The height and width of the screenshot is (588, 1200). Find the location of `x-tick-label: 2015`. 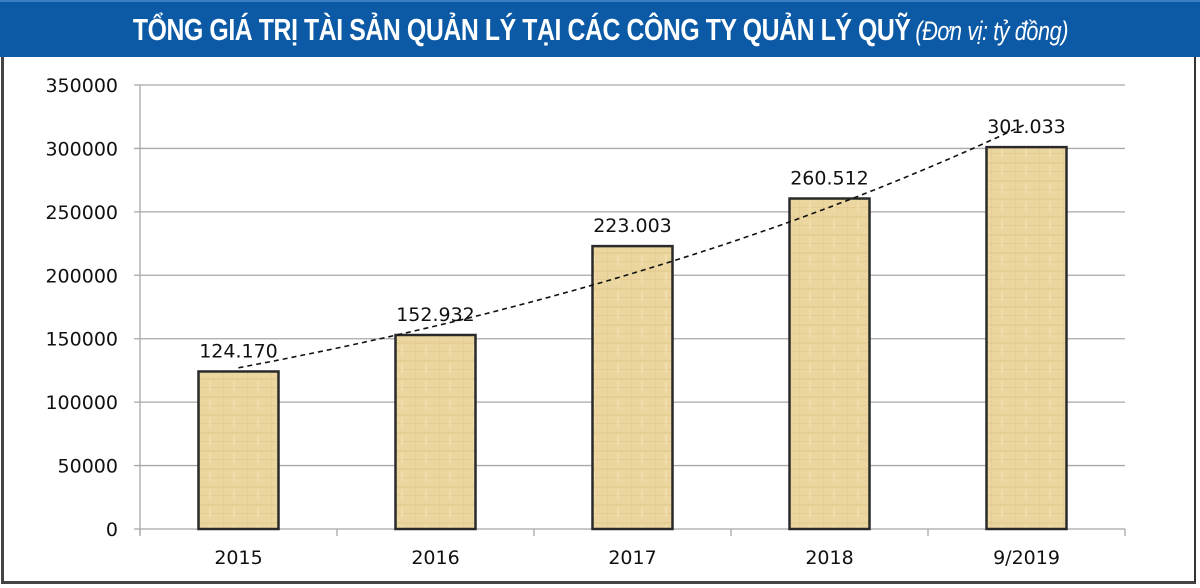

x-tick-label: 2015 is located at coordinates (238, 558).